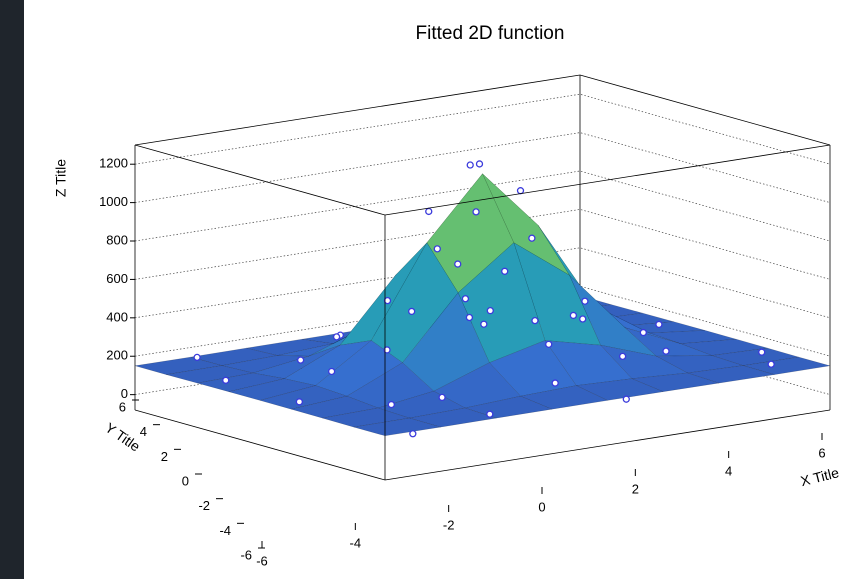 The width and height of the screenshot is (856, 579). Describe the element at coordinates (117, 278) in the screenshot. I see `z-tick-label: 600` at that location.